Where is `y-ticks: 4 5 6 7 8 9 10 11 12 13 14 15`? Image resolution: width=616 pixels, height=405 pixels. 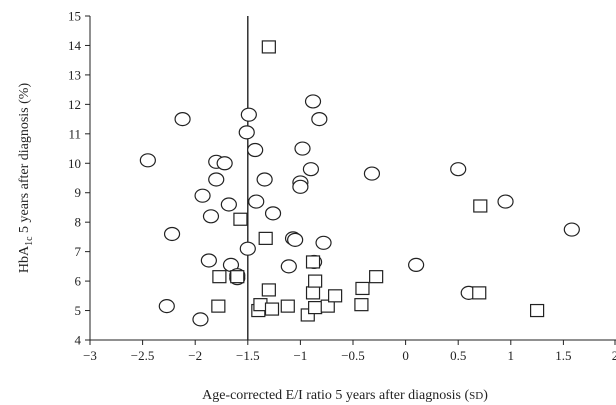 y-ticks: 4 5 6 7 8 9 10 11 12 13 14 15 is located at coordinates (79, 178).